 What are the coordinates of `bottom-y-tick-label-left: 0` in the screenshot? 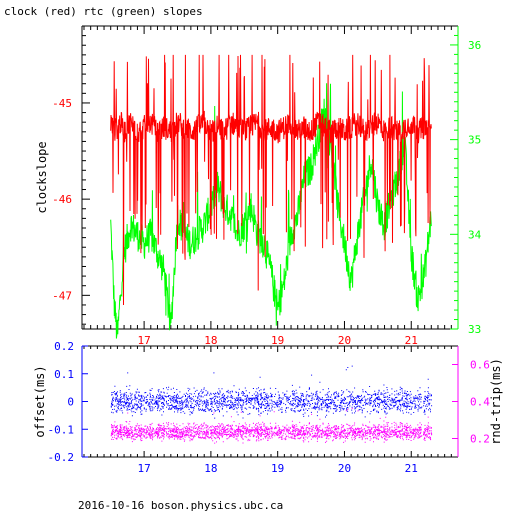 It's located at (70, 402).